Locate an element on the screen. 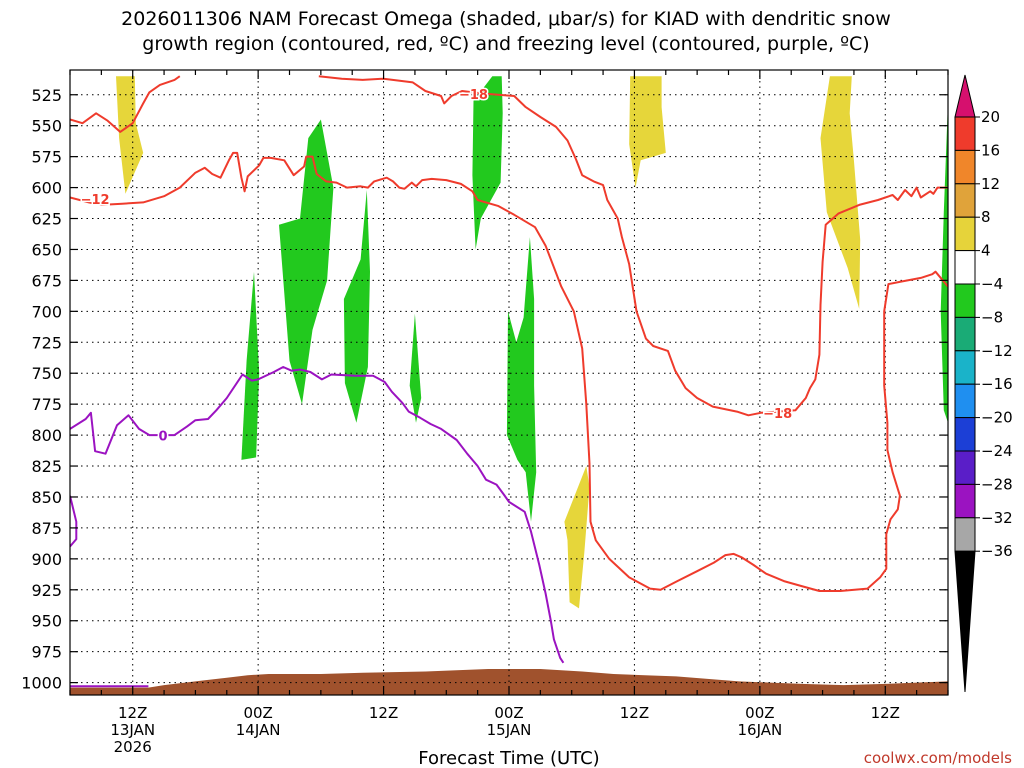 Image resolution: width=1024 pixels, height=768 pixels. colorbar-label-3: 8 is located at coordinates (986, 217).